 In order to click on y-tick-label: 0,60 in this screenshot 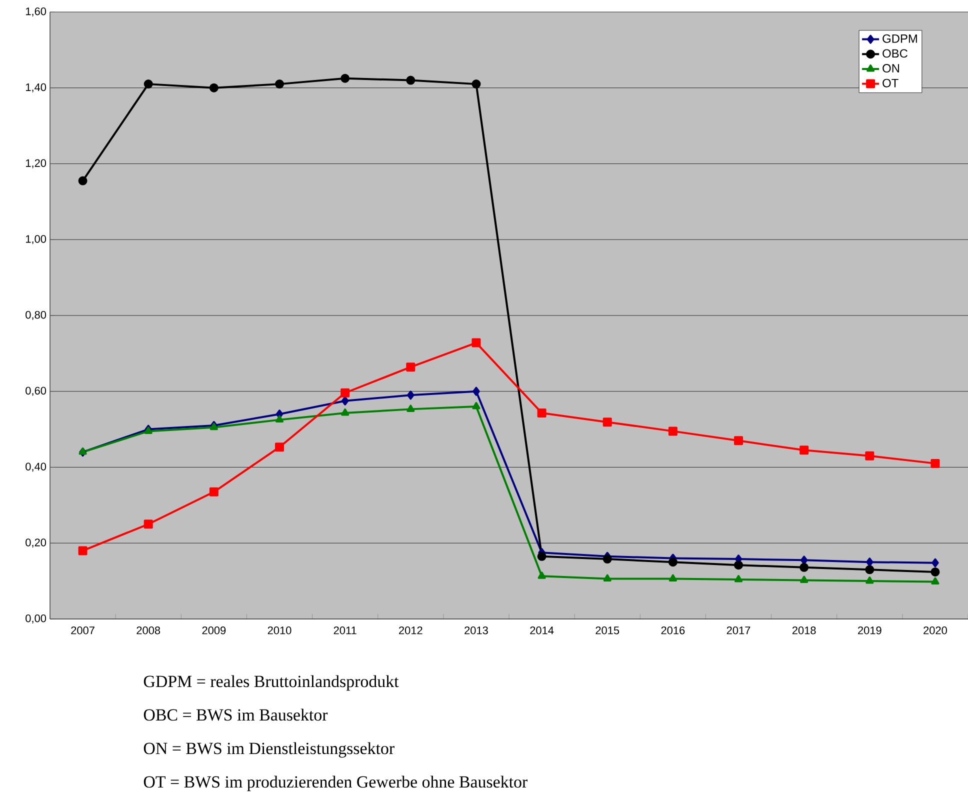, I will do `click(36, 391)`.